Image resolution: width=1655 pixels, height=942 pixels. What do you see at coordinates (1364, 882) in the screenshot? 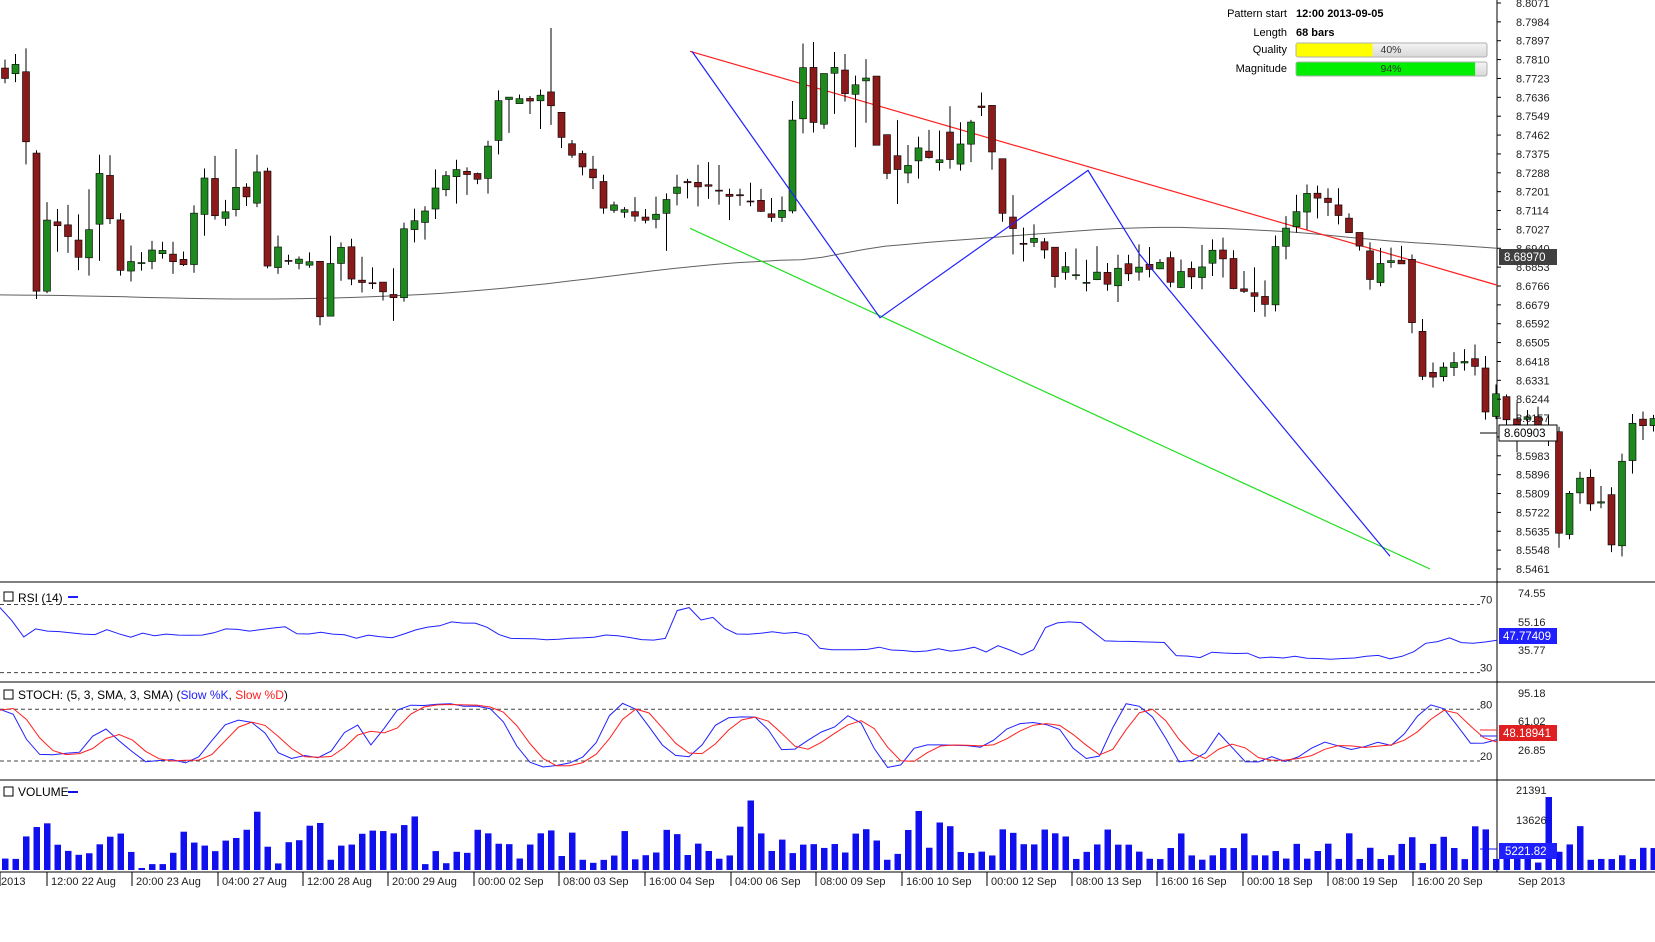
I see `time-tick-label: 08:00 19 Sep` at bounding box center [1364, 882].